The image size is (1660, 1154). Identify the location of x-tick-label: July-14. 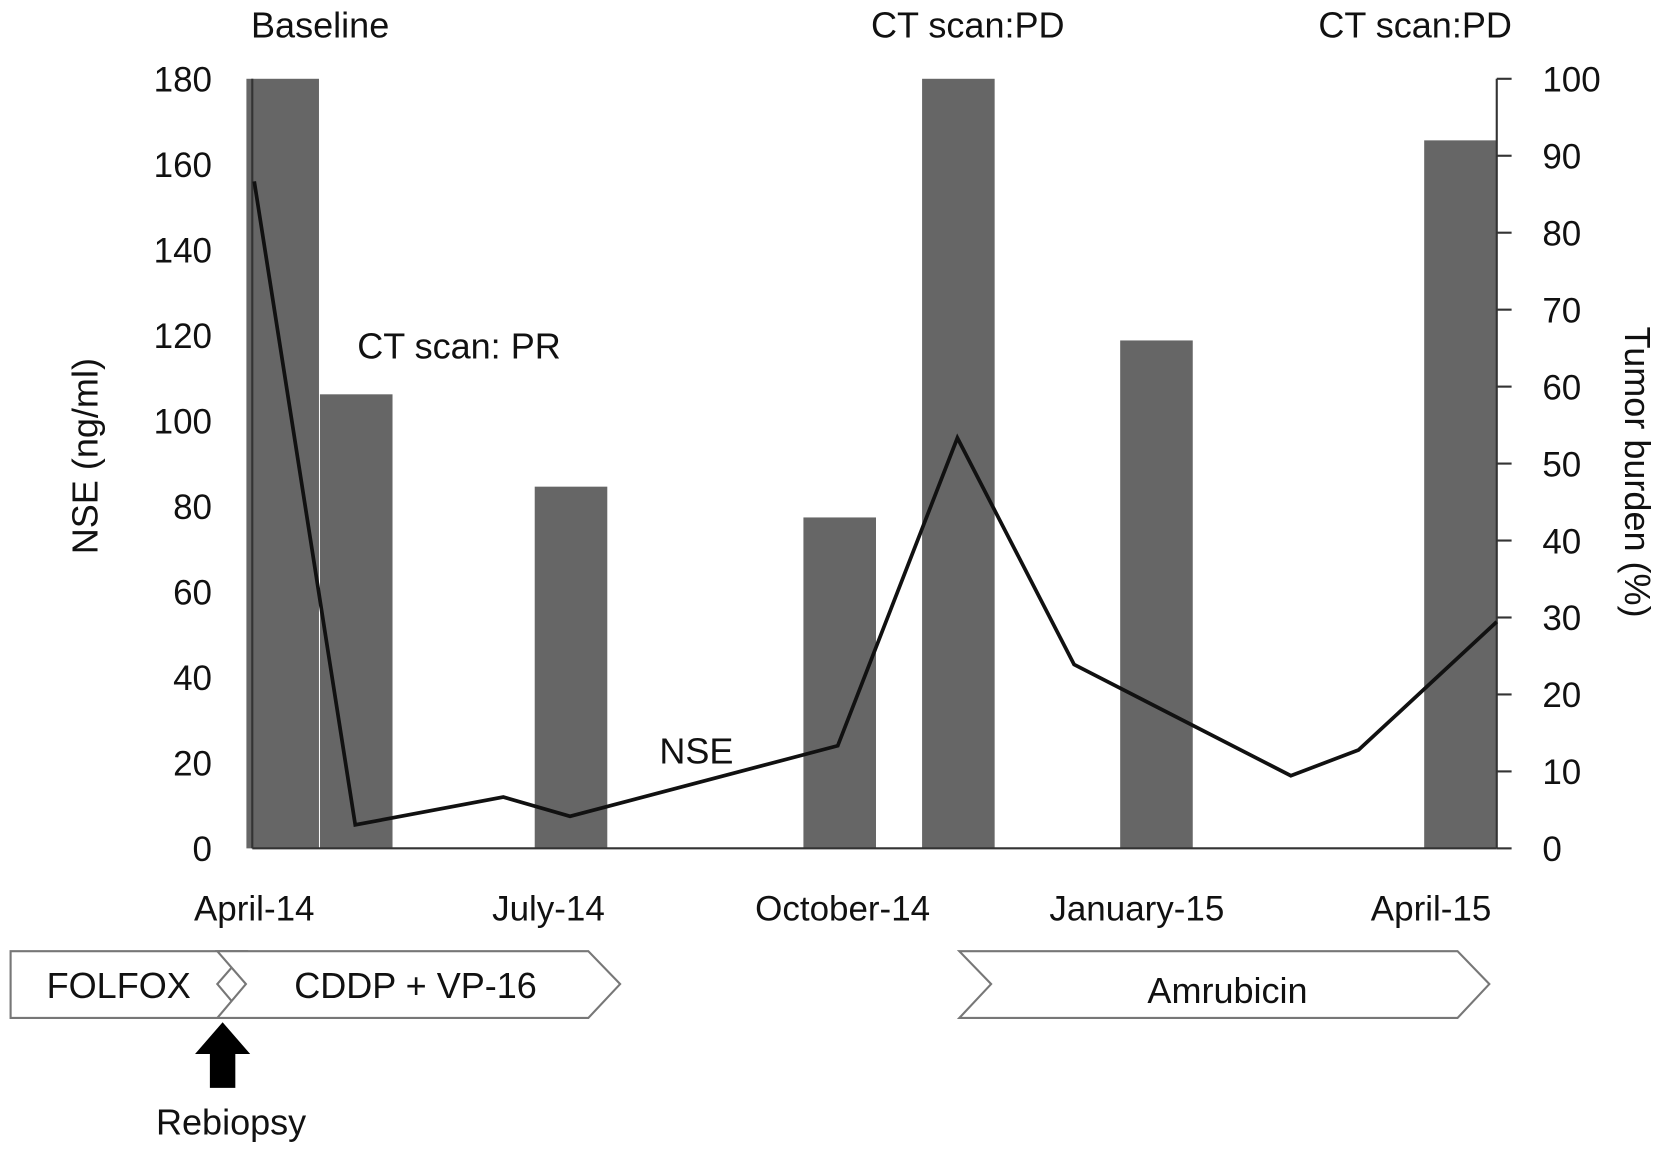
(548, 908).